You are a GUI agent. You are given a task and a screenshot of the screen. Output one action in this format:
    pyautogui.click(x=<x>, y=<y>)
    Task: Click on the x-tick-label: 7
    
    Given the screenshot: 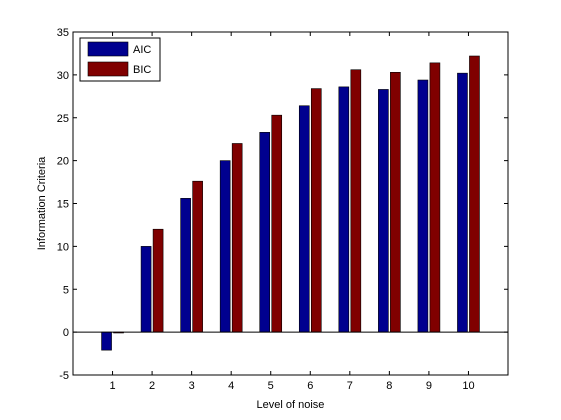 What is the action you would take?
    pyautogui.click(x=350, y=386)
    